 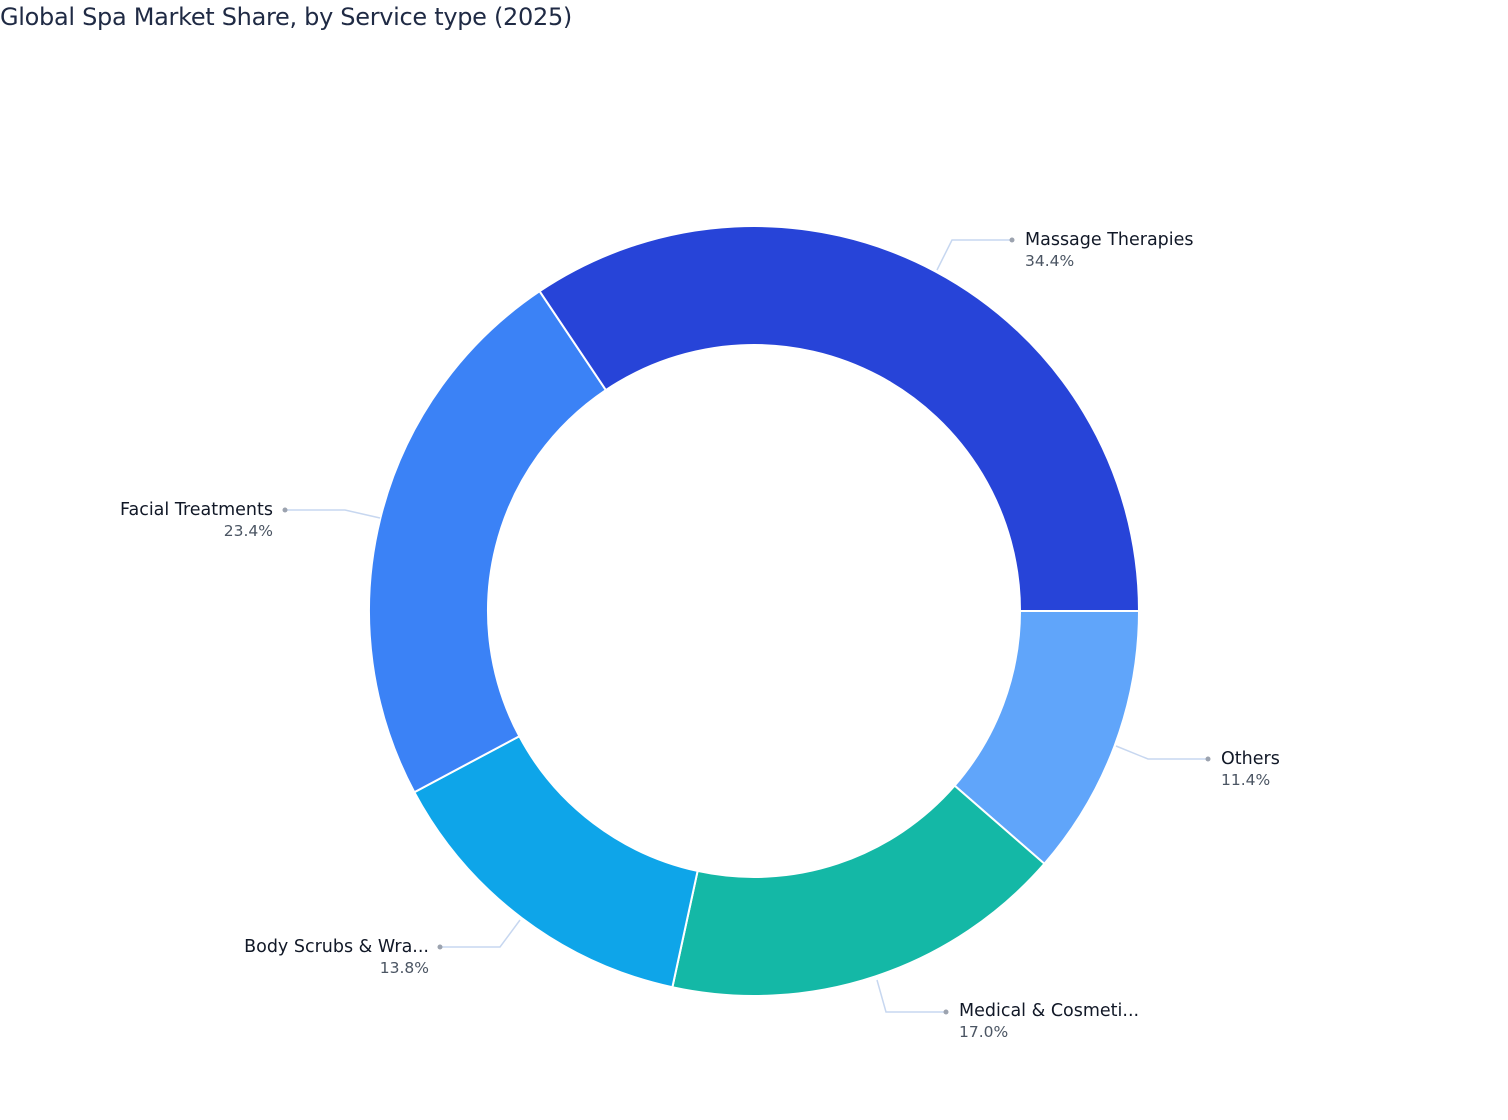 I want to click on label-facial-treatments: Facial Treatments 23.4%, so click(x=196, y=521).